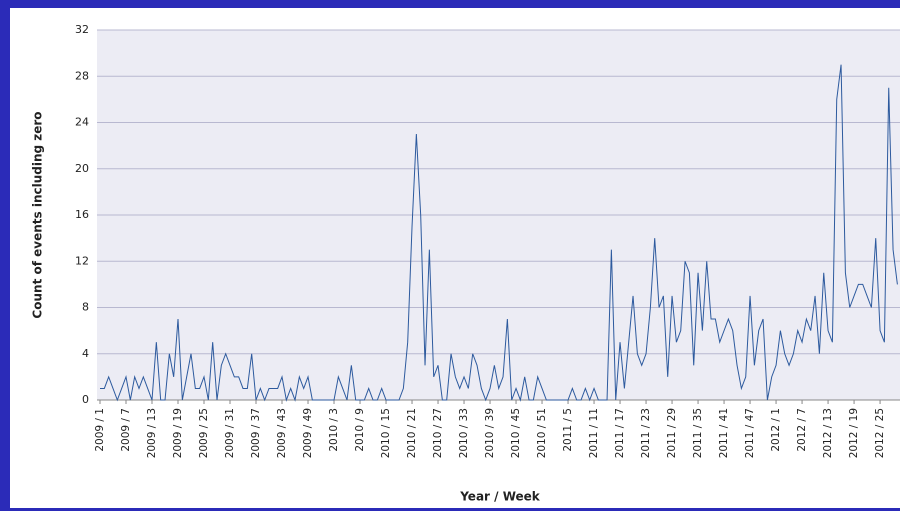 The image size is (900, 515). What do you see at coordinates (82, 214) in the screenshot?
I see `y-tick-label: 16` at bounding box center [82, 214].